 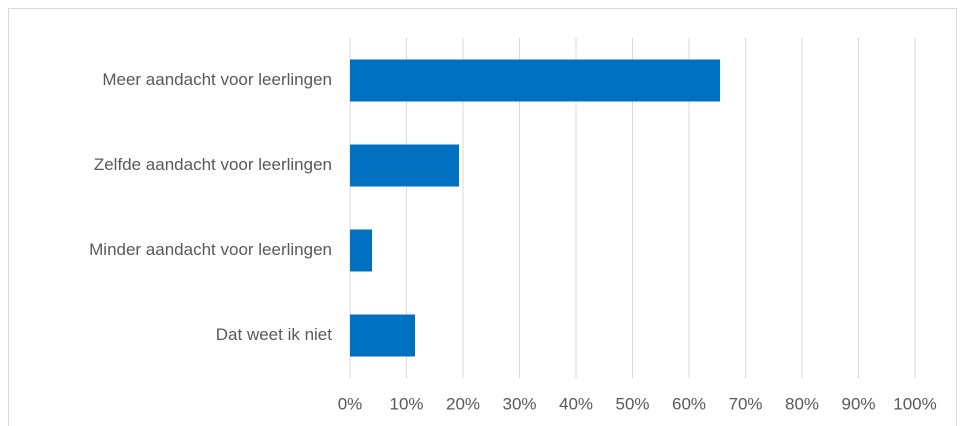 What do you see at coordinates (858, 403) in the screenshot?
I see `x-tick-label: 90%` at bounding box center [858, 403].